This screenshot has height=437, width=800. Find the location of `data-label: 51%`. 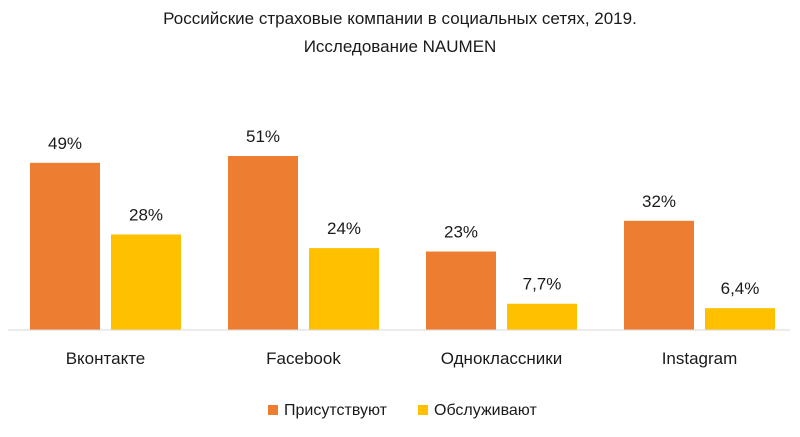

data-label: 51% is located at coordinates (263, 136).